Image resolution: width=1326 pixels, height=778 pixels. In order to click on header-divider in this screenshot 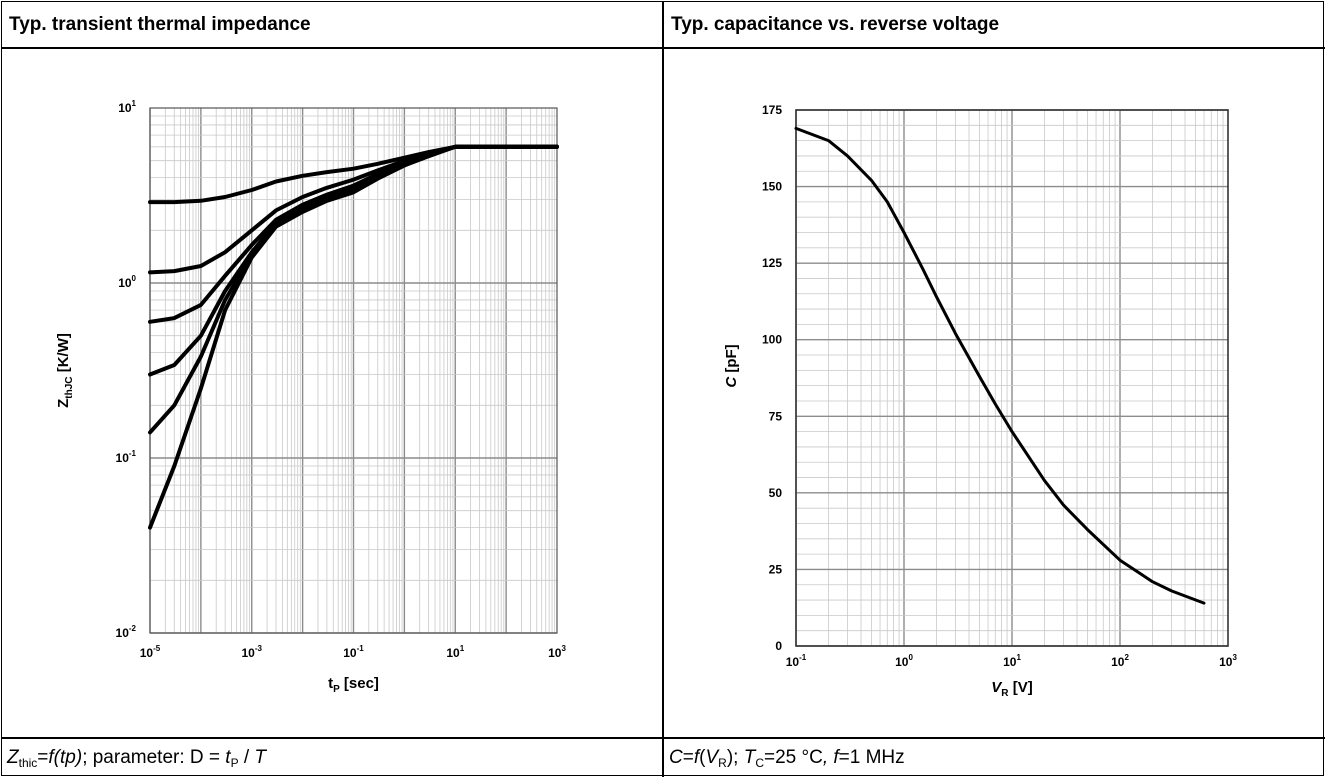, I will do `click(663, 48)`.